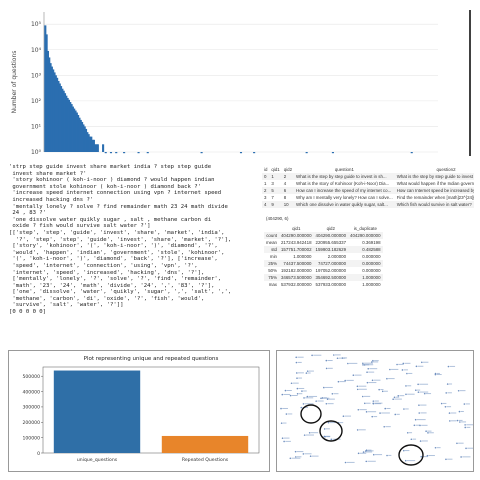 This screenshot has height=480, width=480. Describe the element at coordinates (275, 176) in the screenshot. I see `table-cell: 1` at that location.